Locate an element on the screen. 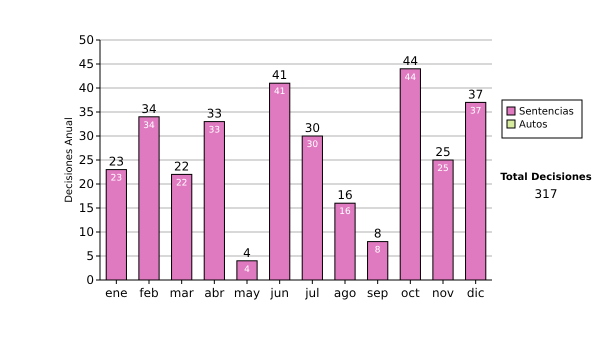 The width and height of the screenshot is (600, 340). y-tick-label: 30 is located at coordinates (86, 136).